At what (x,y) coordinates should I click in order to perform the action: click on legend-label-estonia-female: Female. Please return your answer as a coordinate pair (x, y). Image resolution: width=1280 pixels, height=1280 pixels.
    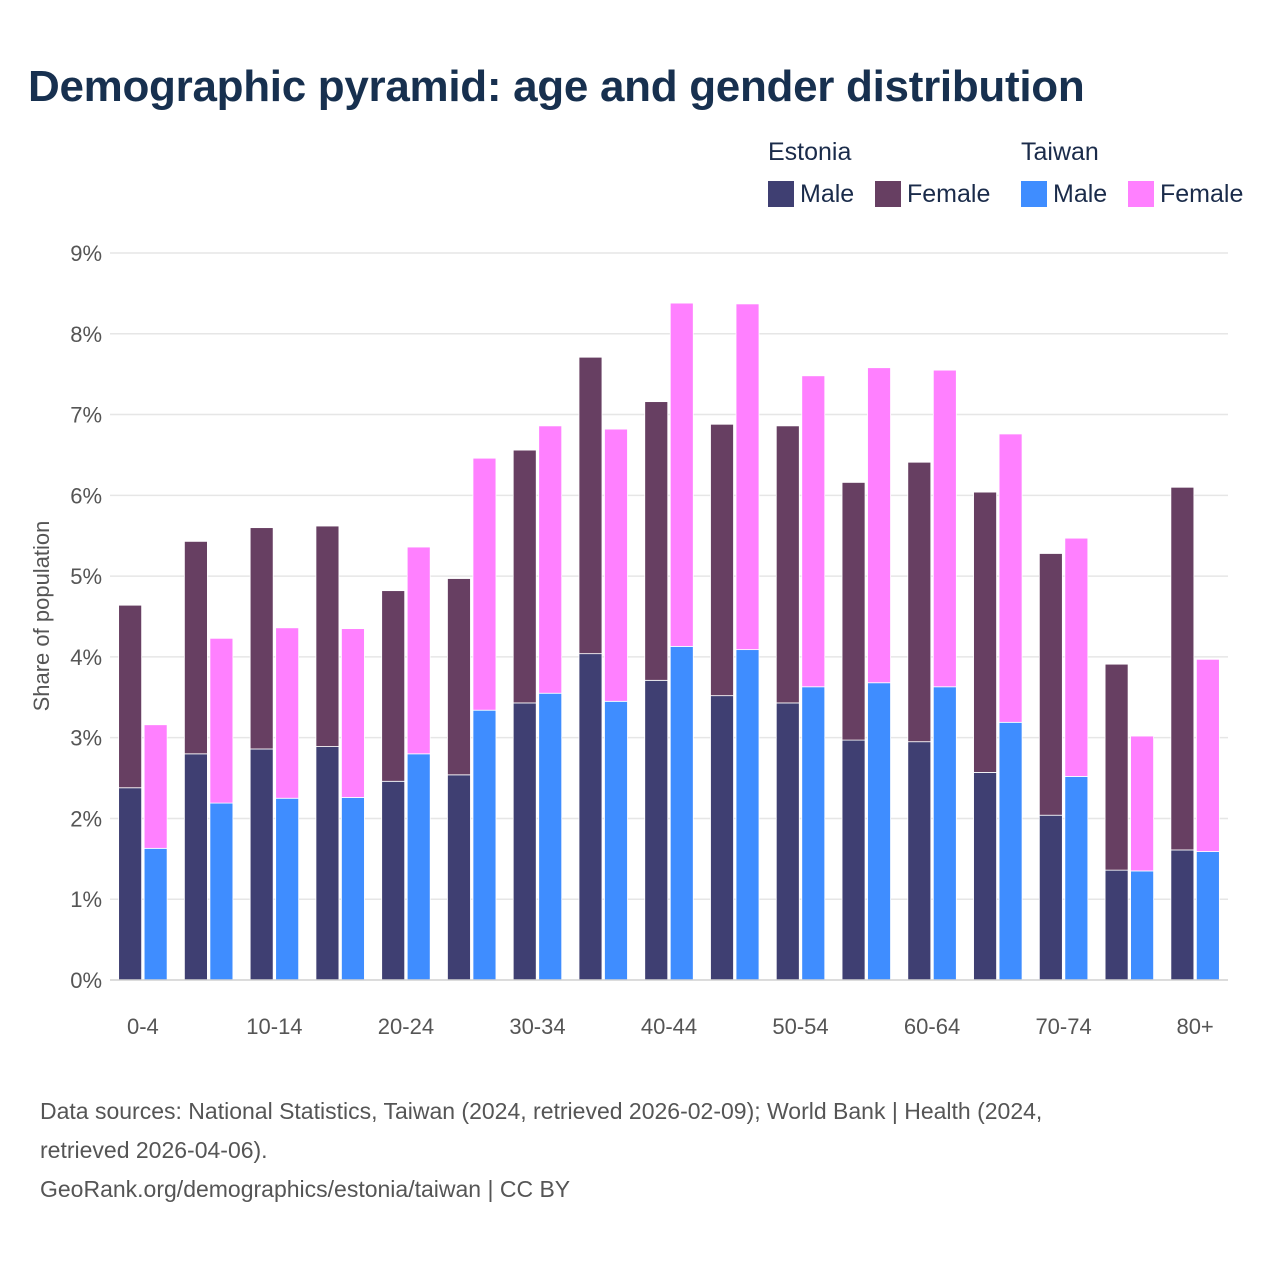
    Looking at the image, I should click on (949, 193).